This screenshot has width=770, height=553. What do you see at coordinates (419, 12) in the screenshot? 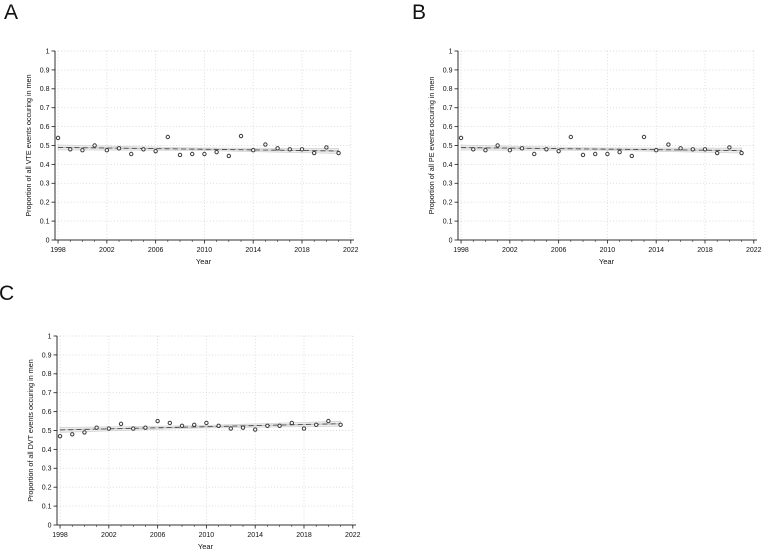
I see `panel-label-b: B` at bounding box center [419, 12].